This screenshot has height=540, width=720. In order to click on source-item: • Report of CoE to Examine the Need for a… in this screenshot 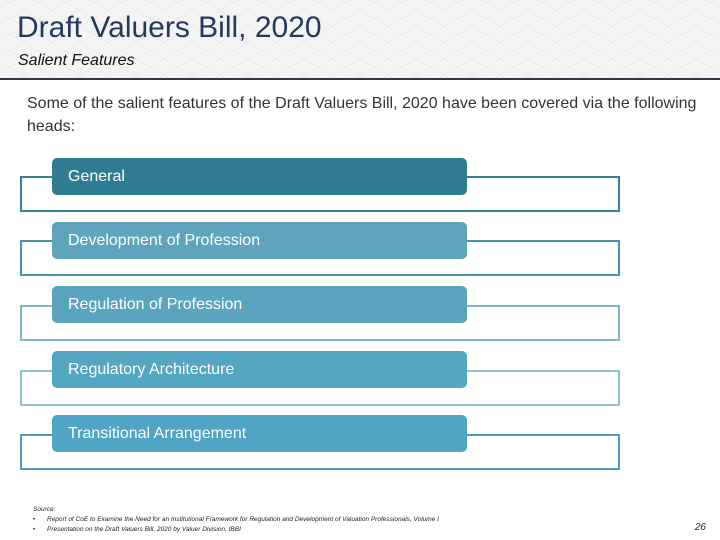, I will do `click(236, 520)`.